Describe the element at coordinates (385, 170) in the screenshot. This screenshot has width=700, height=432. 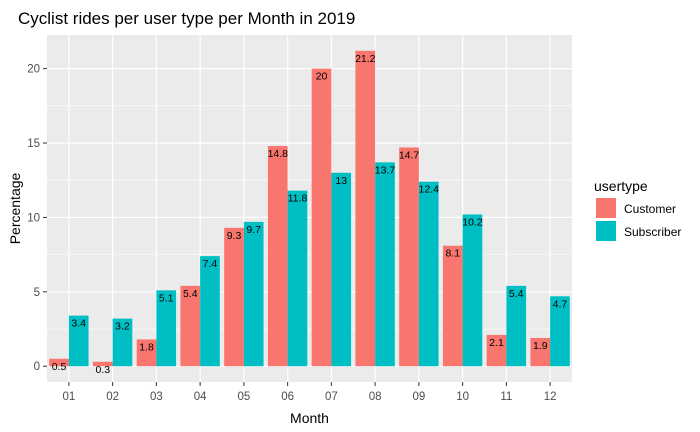
I see `data-label: 13.7` at that location.